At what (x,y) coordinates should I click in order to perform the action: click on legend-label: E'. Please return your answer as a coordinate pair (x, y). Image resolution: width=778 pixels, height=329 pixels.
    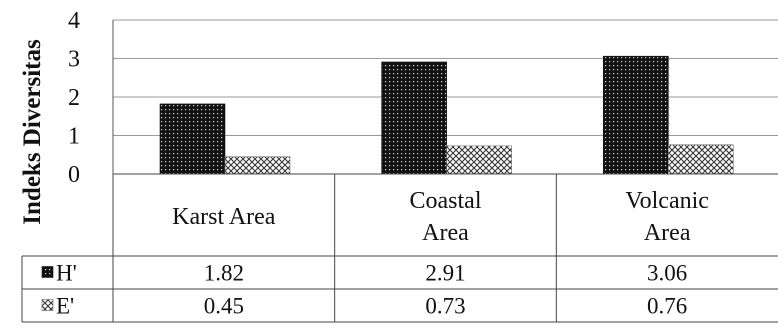
    Looking at the image, I should click on (65, 306).